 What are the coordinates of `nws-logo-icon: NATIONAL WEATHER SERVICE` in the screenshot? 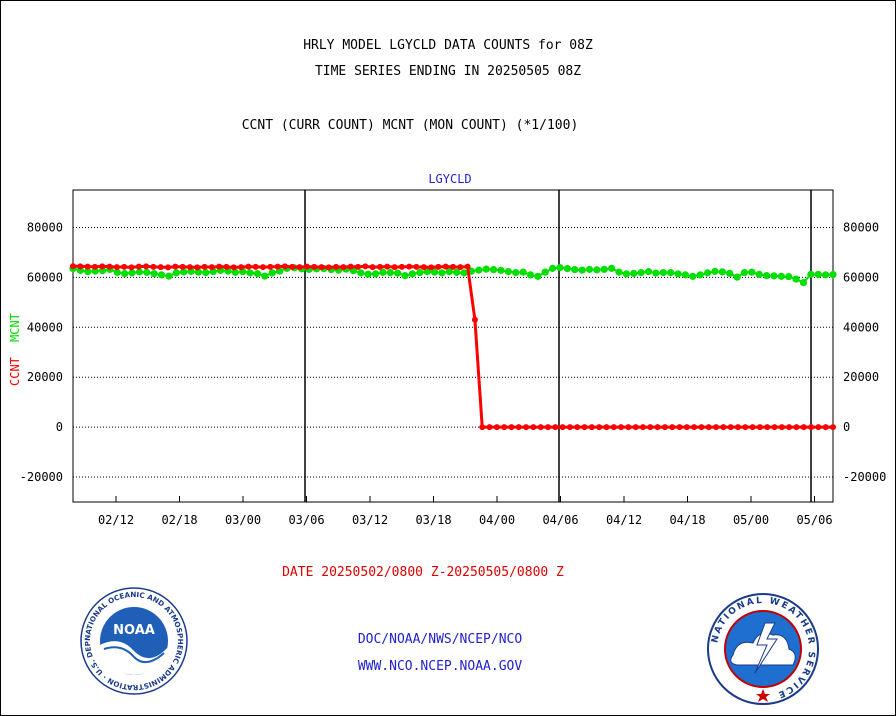 It's located at (763, 649).